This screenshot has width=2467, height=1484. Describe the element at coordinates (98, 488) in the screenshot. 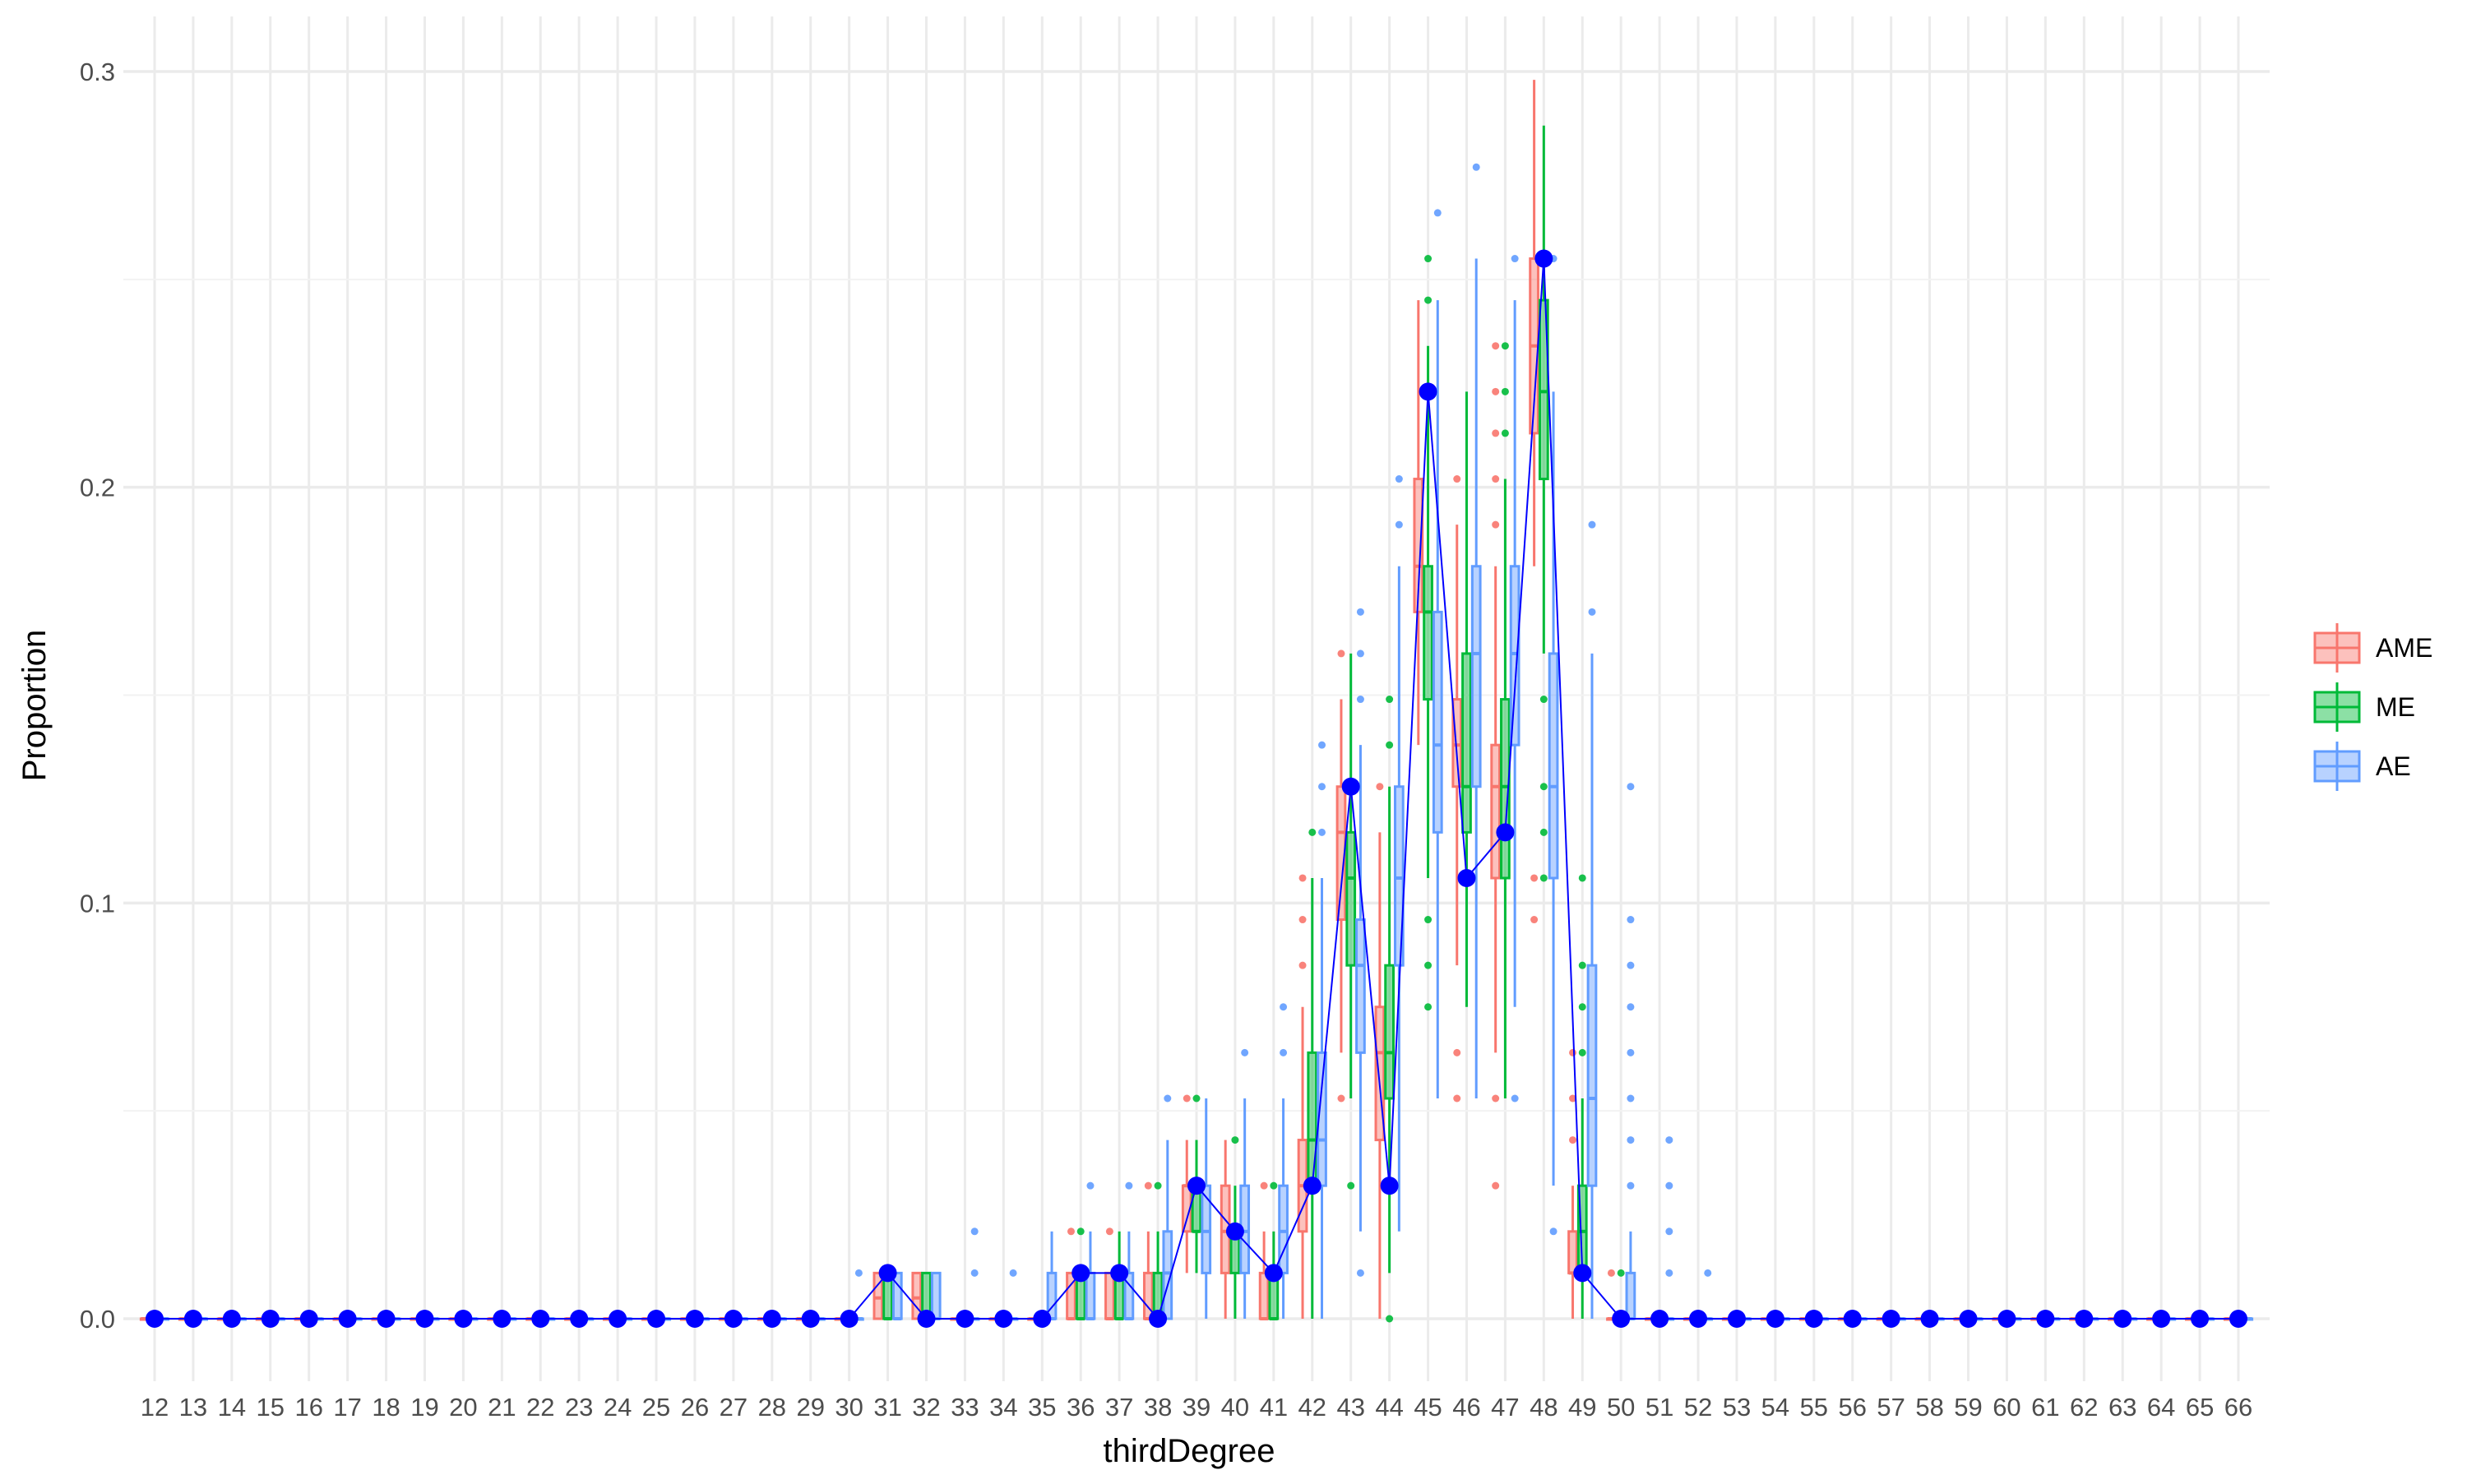

I see `y-tick-label: 0.2` at that location.